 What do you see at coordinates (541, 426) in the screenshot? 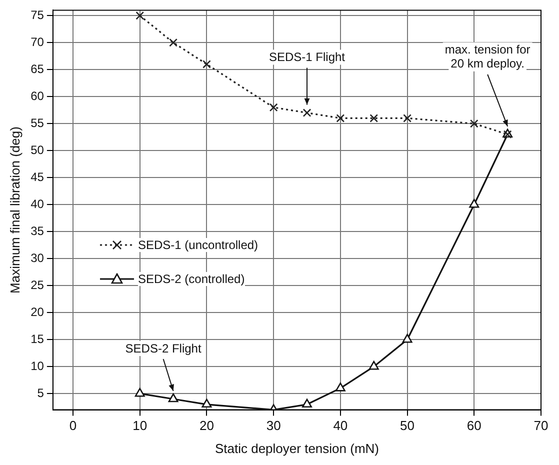
I see `x-tick-label: 70` at bounding box center [541, 426].